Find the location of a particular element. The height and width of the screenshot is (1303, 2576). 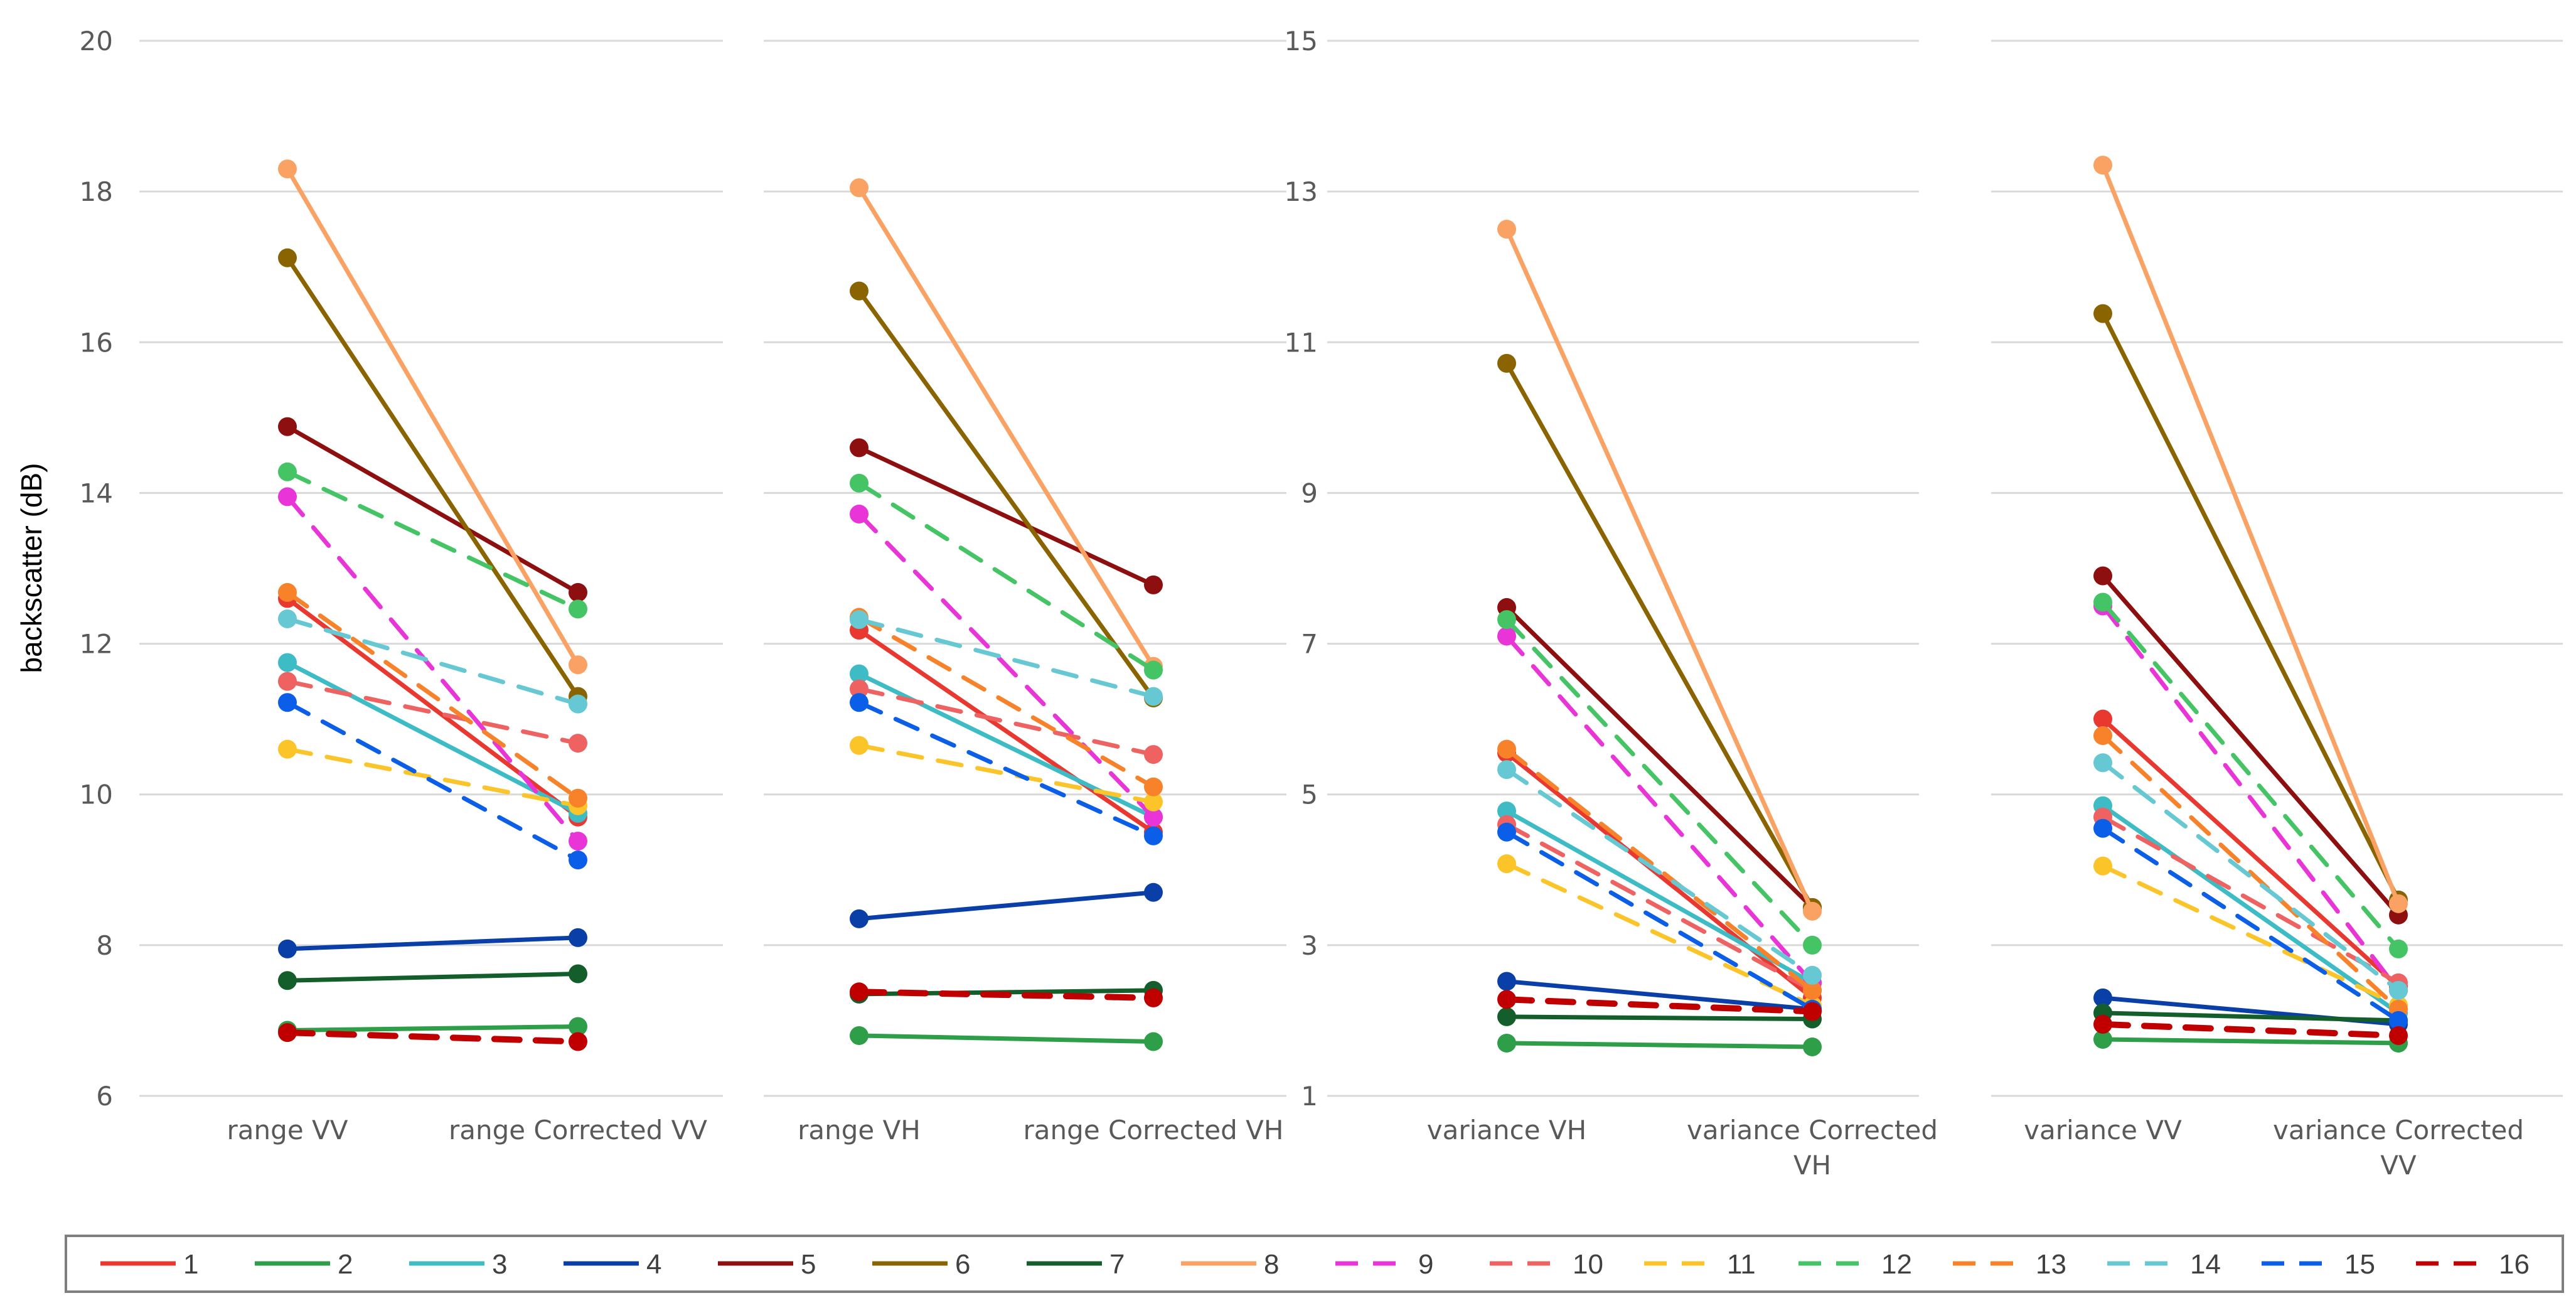

legend-label: 2 is located at coordinates (345, 1264).